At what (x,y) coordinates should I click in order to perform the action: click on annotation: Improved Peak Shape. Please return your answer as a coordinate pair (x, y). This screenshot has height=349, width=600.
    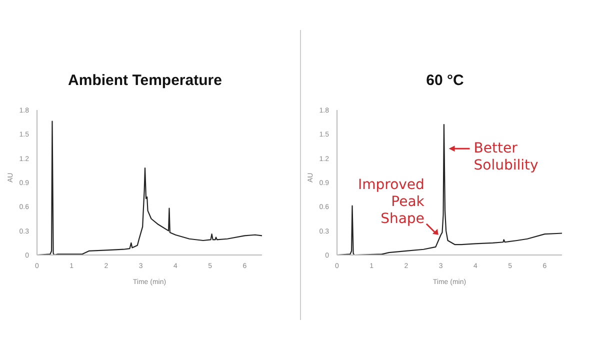
    Looking at the image, I should click on (392, 201).